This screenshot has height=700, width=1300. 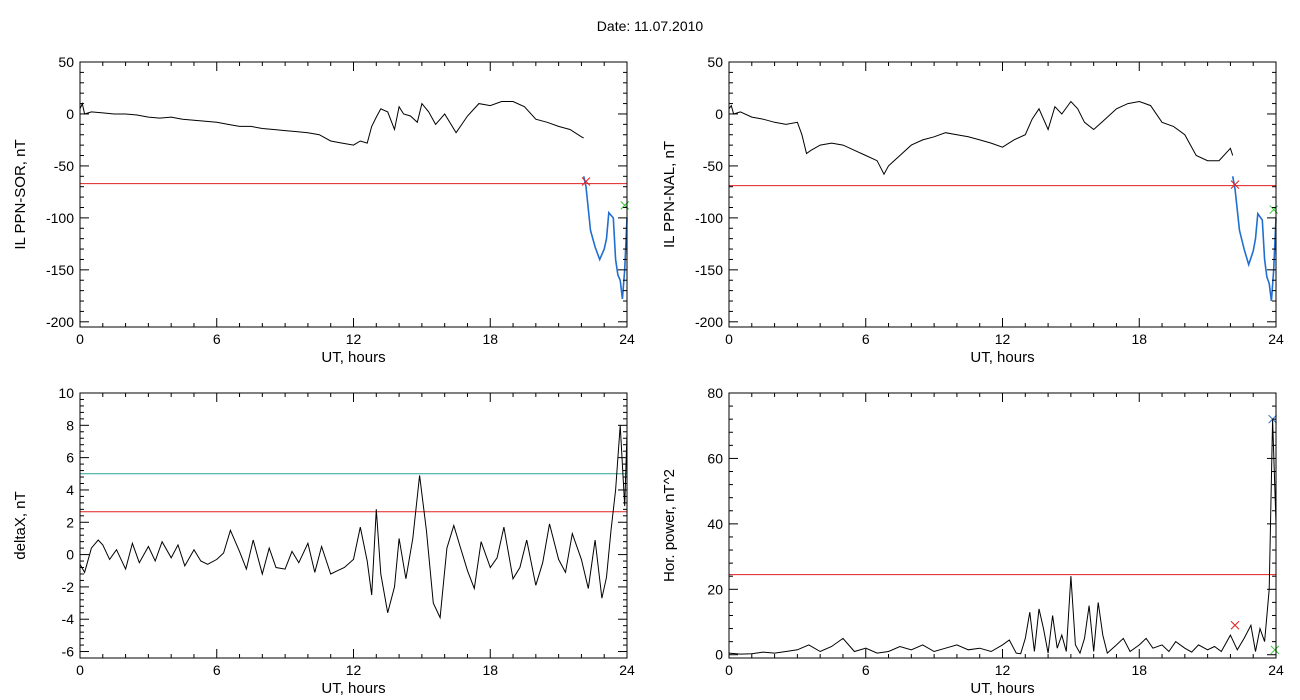 What do you see at coordinates (70, 458) in the screenshot?
I see `y-tick-label: 6` at bounding box center [70, 458].